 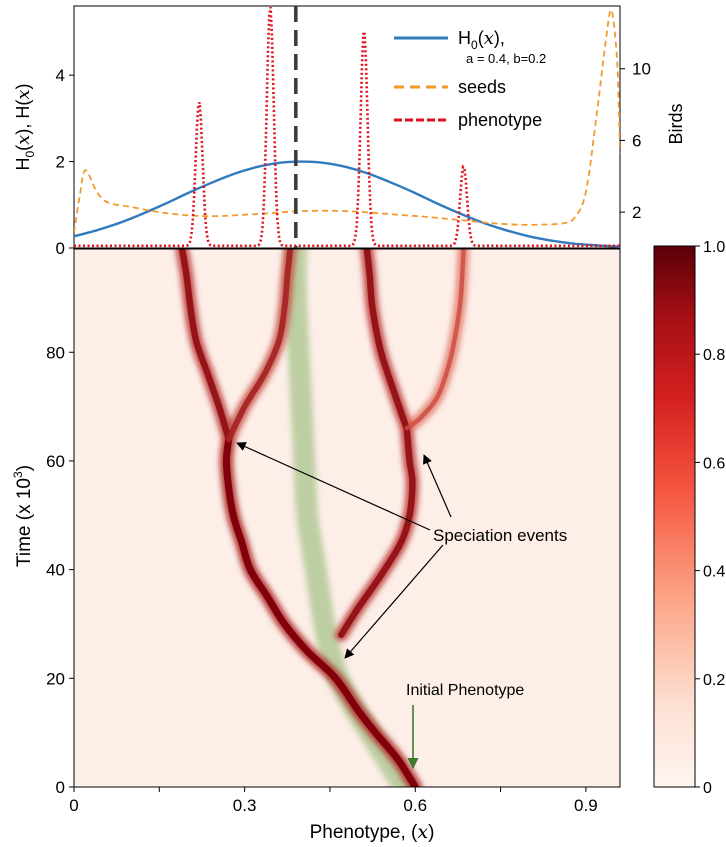 What do you see at coordinates (435, 340) in the screenshot?
I see `lineage-5-core` at bounding box center [435, 340].